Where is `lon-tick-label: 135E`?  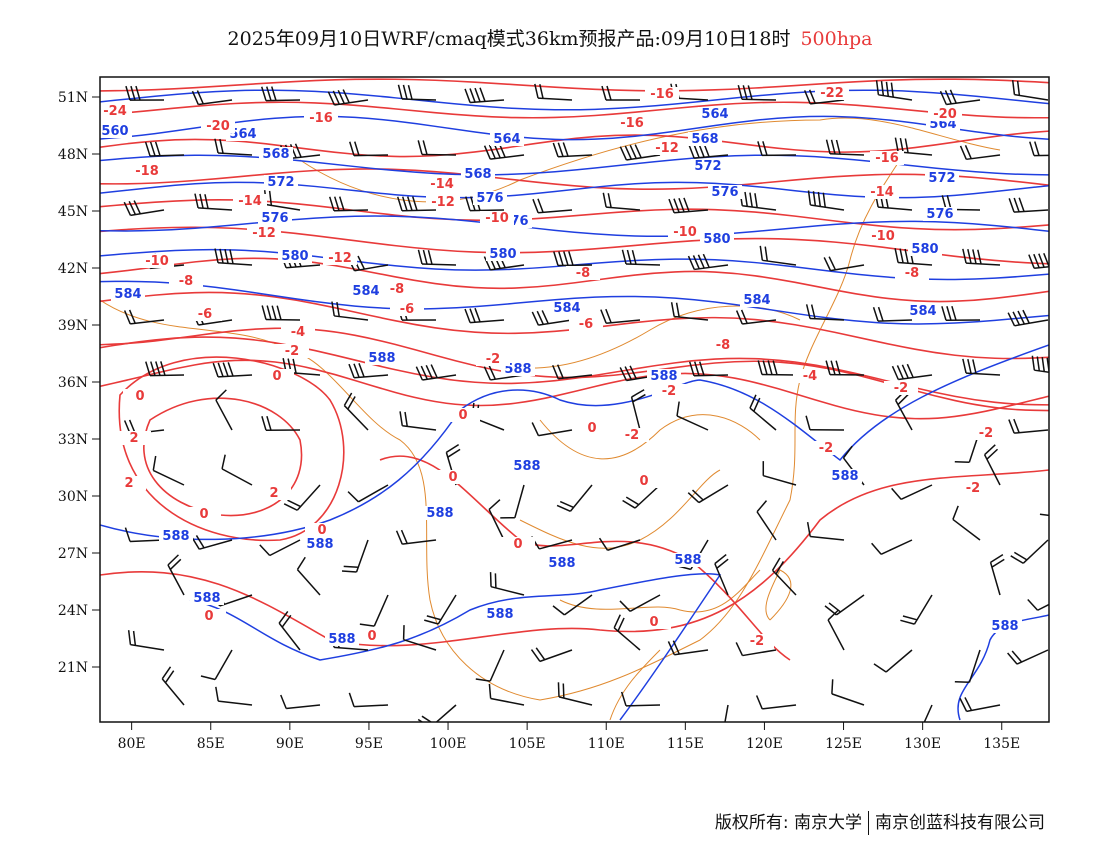 lon-tick-label: 135E is located at coordinates (1001, 744).